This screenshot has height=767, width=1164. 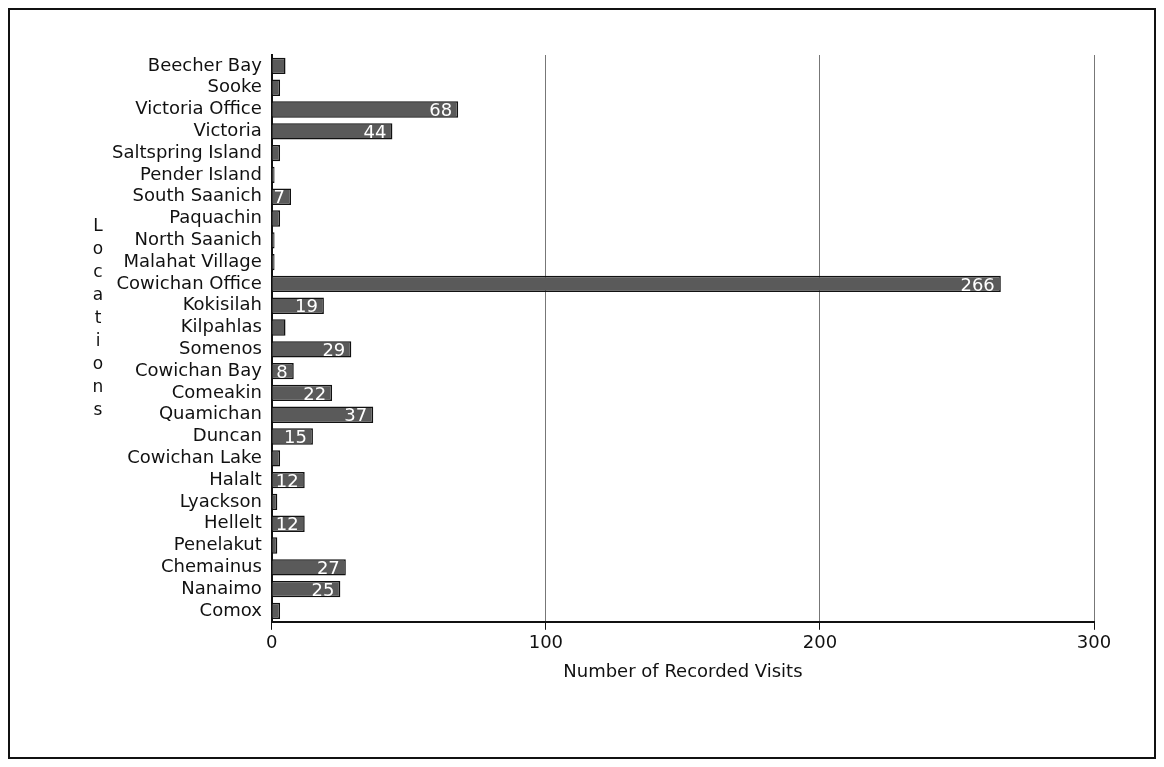 I want to click on y-tick-label: Nanaimo, so click(x=221, y=587).